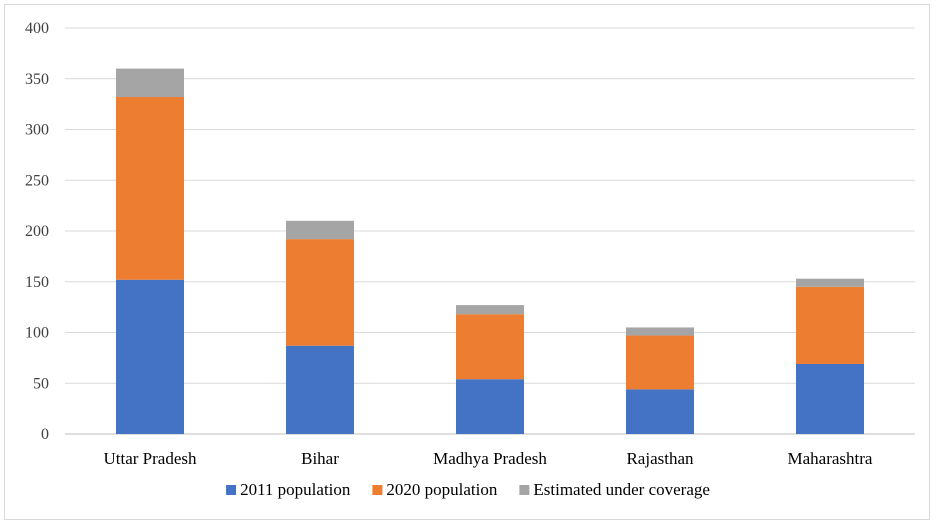  I want to click on y-axis: 0 50 100 150 200 250 300 350 400, so click(37, 231).